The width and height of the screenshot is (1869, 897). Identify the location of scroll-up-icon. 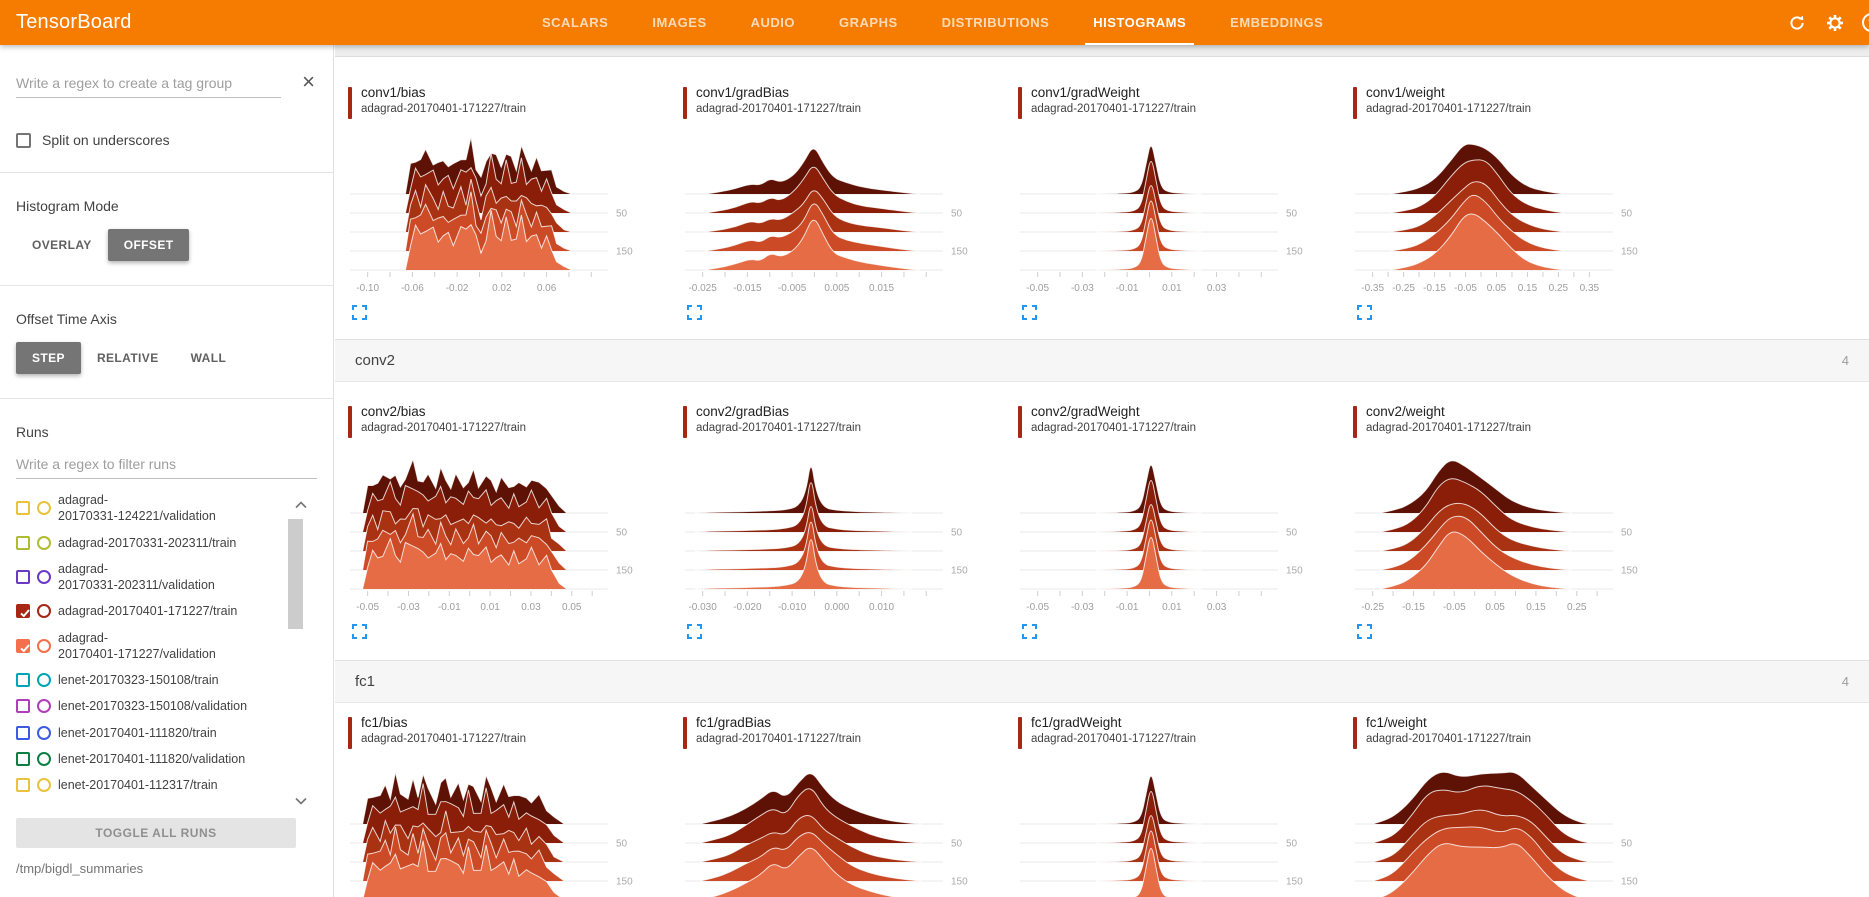
(301, 503).